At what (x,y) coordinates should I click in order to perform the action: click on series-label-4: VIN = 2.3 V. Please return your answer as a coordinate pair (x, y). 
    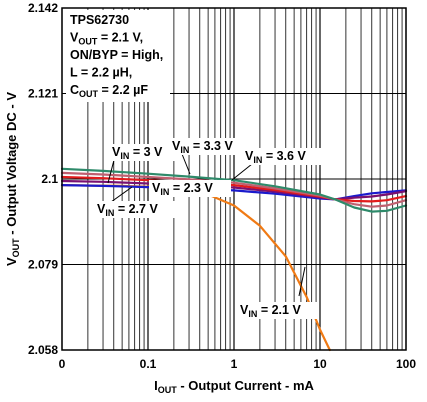
    Looking at the image, I should click on (182, 189).